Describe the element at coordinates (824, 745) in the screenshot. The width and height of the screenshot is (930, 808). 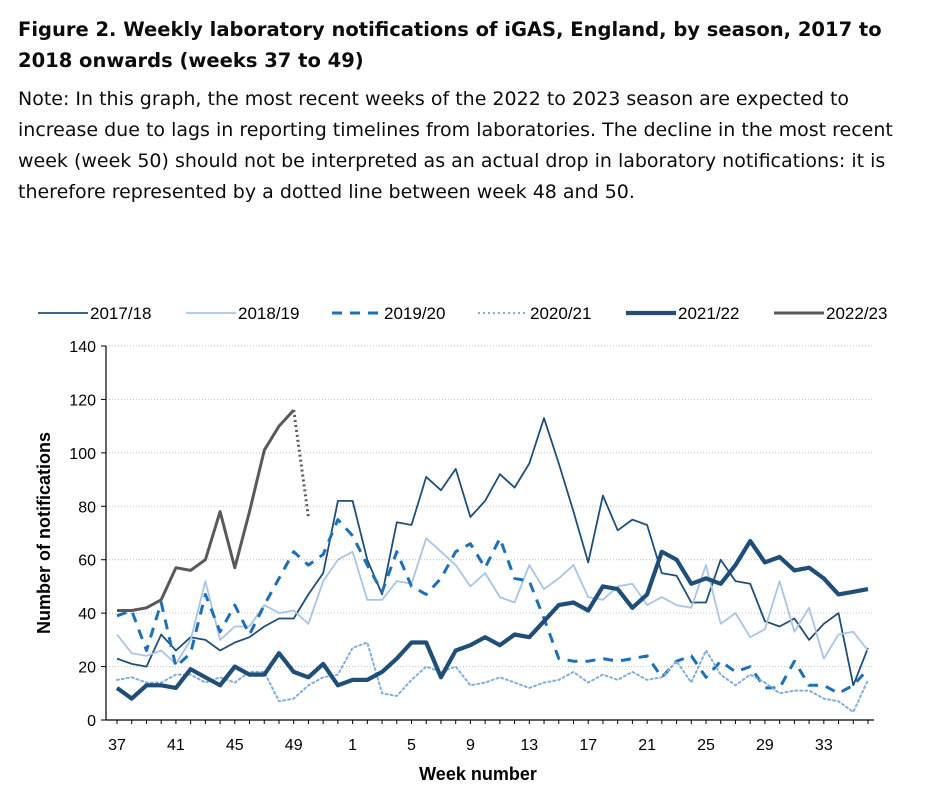
I see `x-tick-label: 33` at that location.